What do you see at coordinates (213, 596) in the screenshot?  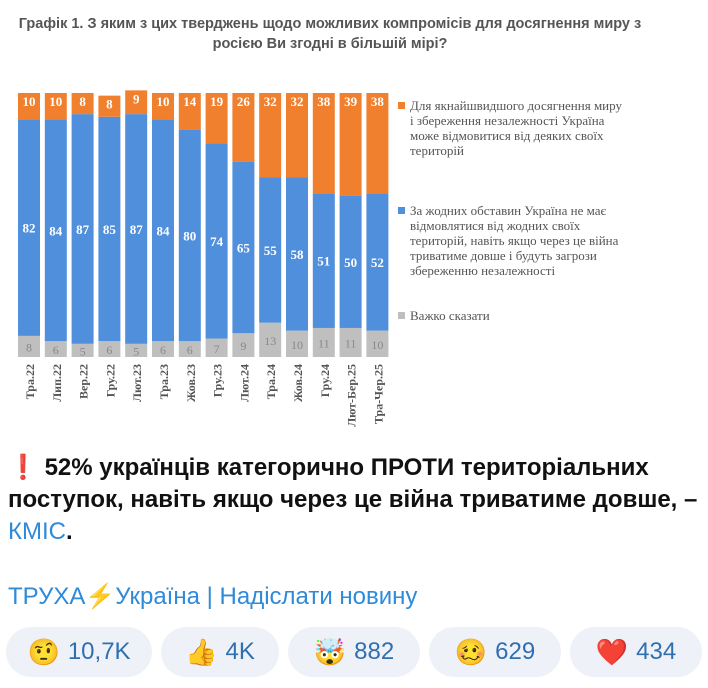 I see `channel-links: ТРУХА⚡Україна | Надіслати новину` at bounding box center [213, 596].